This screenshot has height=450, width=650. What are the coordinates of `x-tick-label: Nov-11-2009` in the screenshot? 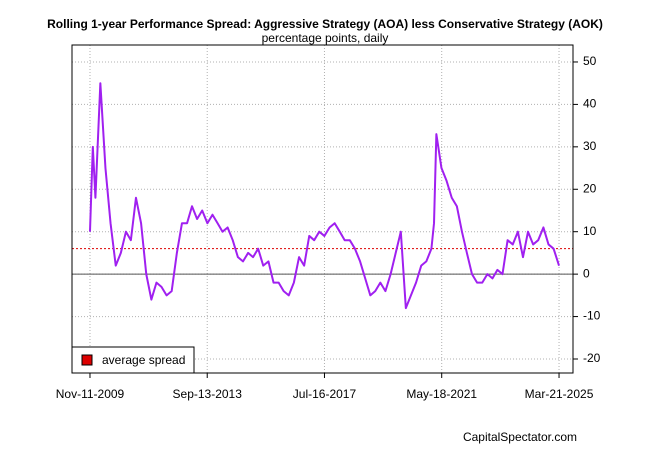 It's located at (90, 394).